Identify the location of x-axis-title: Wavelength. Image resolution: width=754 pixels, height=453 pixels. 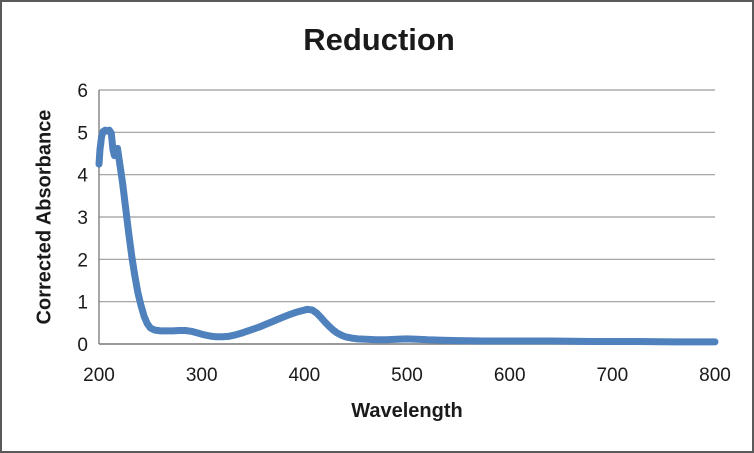
(407, 411).